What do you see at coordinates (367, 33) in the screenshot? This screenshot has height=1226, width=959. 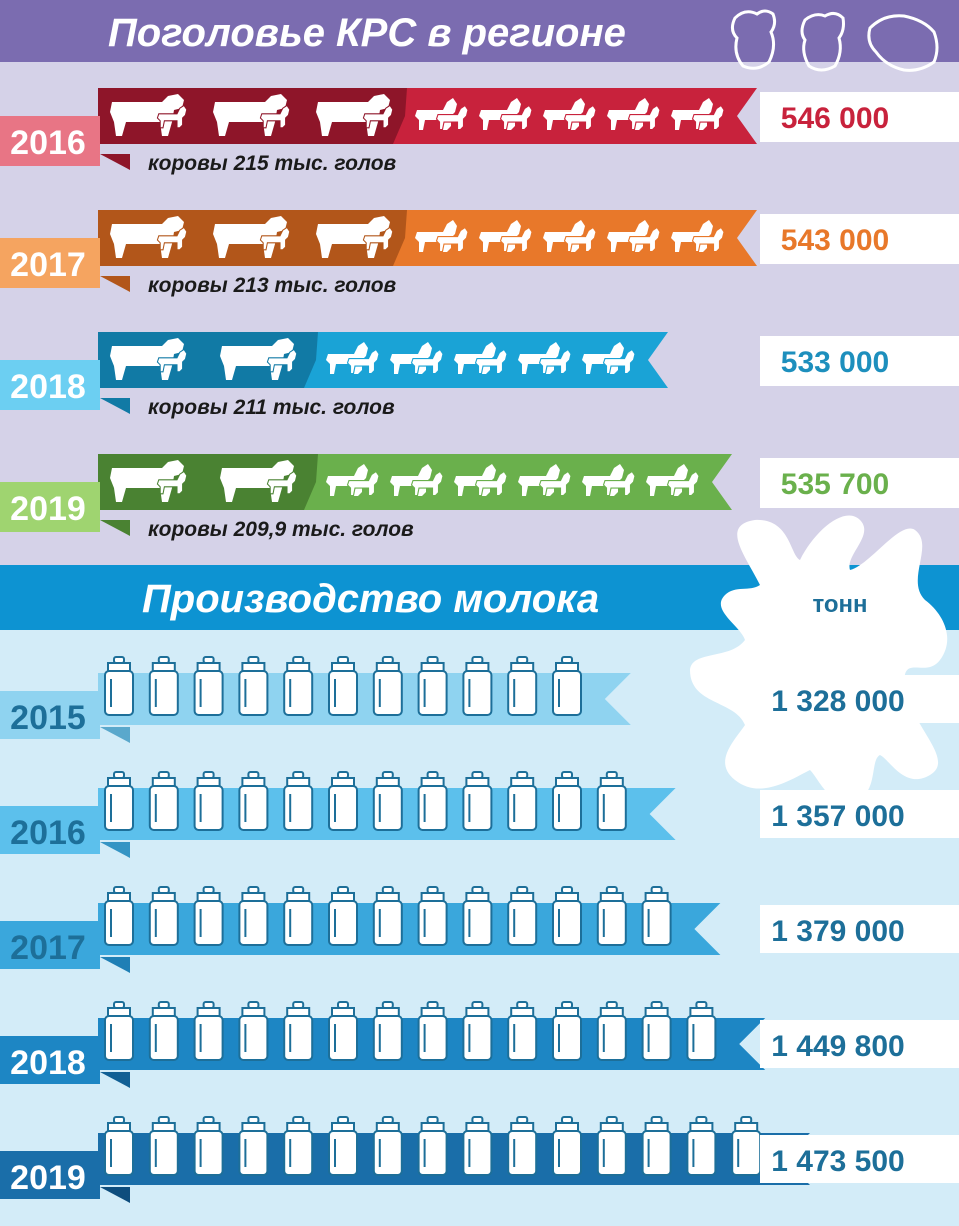 I see `cattle-section-title: Поголовье КРС в регионе` at bounding box center [367, 33].